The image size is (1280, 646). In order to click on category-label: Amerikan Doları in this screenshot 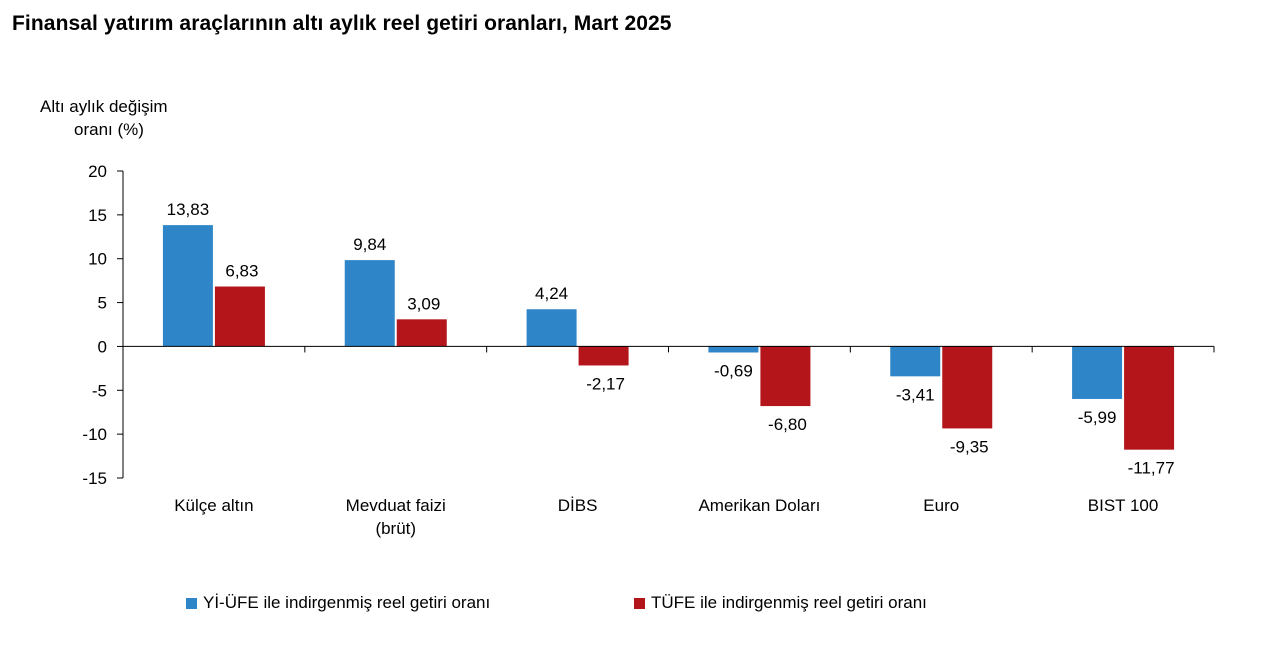, I will do `click(759, 505)`.